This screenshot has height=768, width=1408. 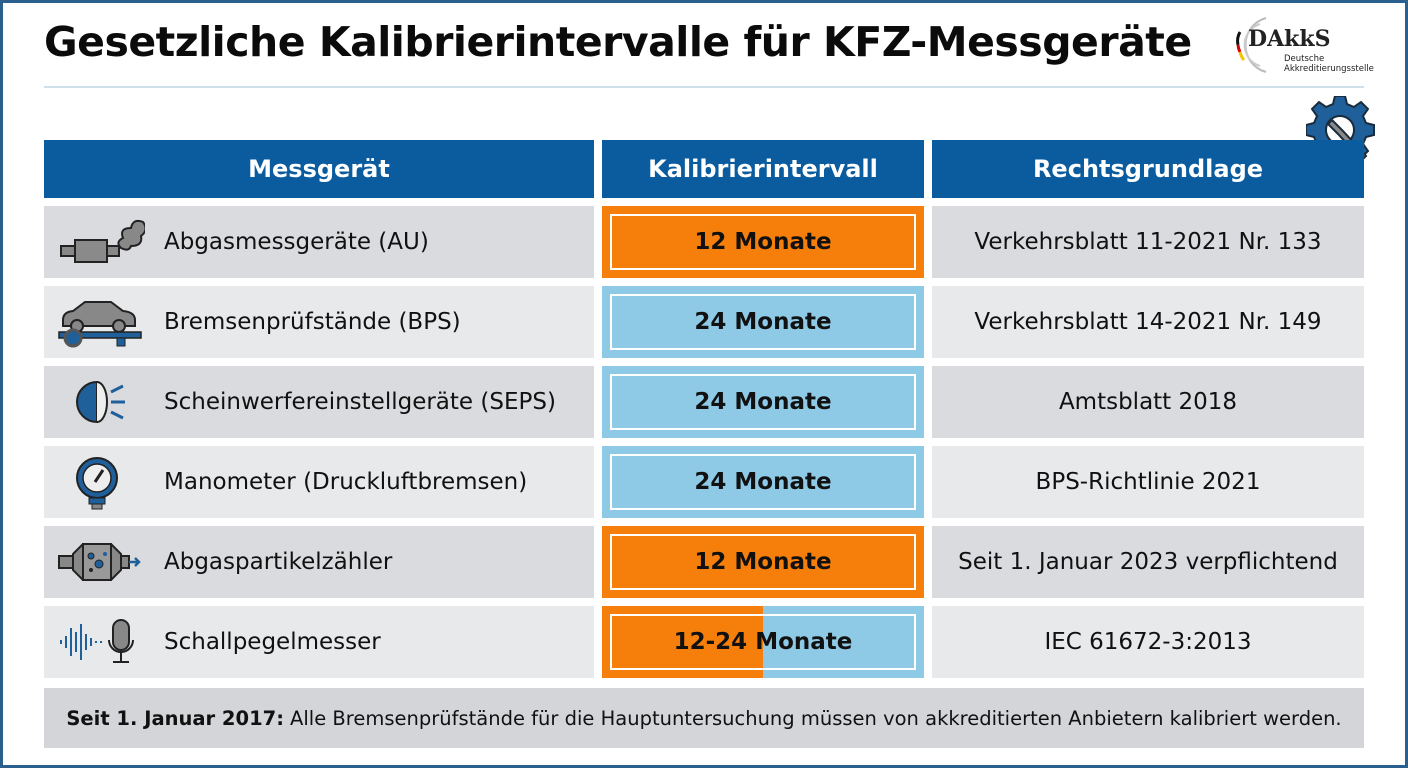 What do you see at coordinates (763, 169) in the screenshot?
I see `header-interval: Kalibrierintervall` at bounding box center [763, 169].